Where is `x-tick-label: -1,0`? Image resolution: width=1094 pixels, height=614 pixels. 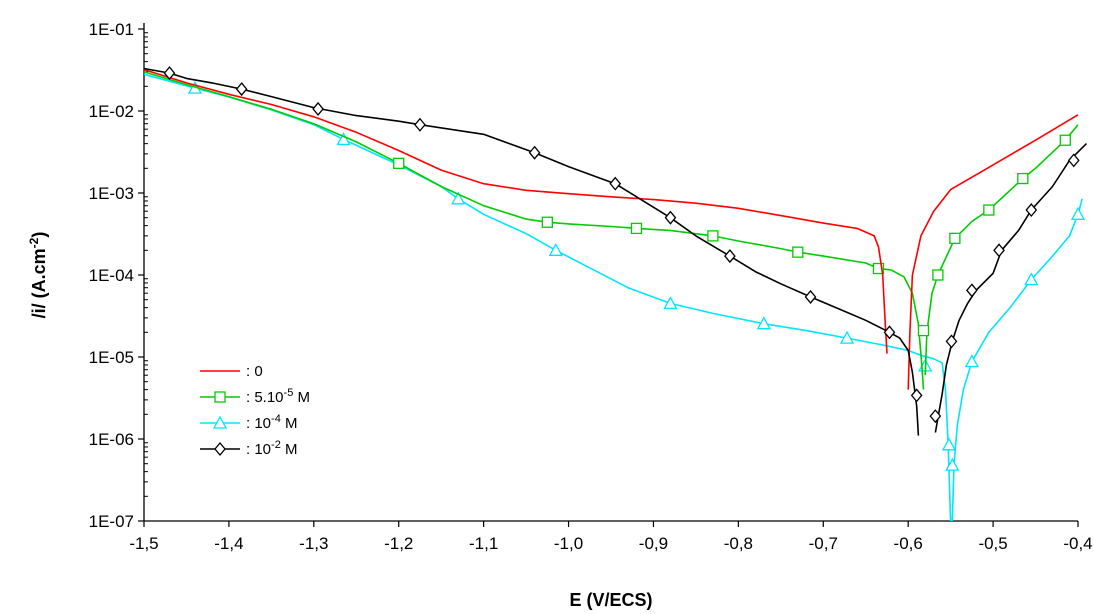 x-tick-label: -1,0 is located at coordinates (568, 543).